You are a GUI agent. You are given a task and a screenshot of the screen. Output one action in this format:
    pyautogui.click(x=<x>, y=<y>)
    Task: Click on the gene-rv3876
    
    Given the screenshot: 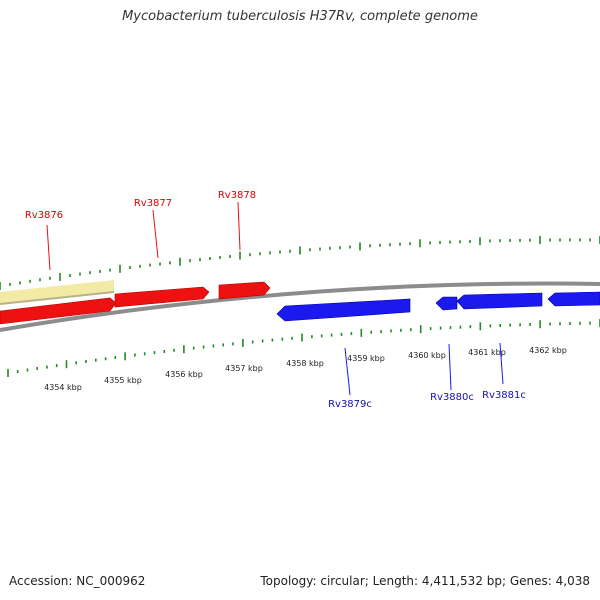 What is the action you would take?
    pyautogui.click(x=58, y=311)
    